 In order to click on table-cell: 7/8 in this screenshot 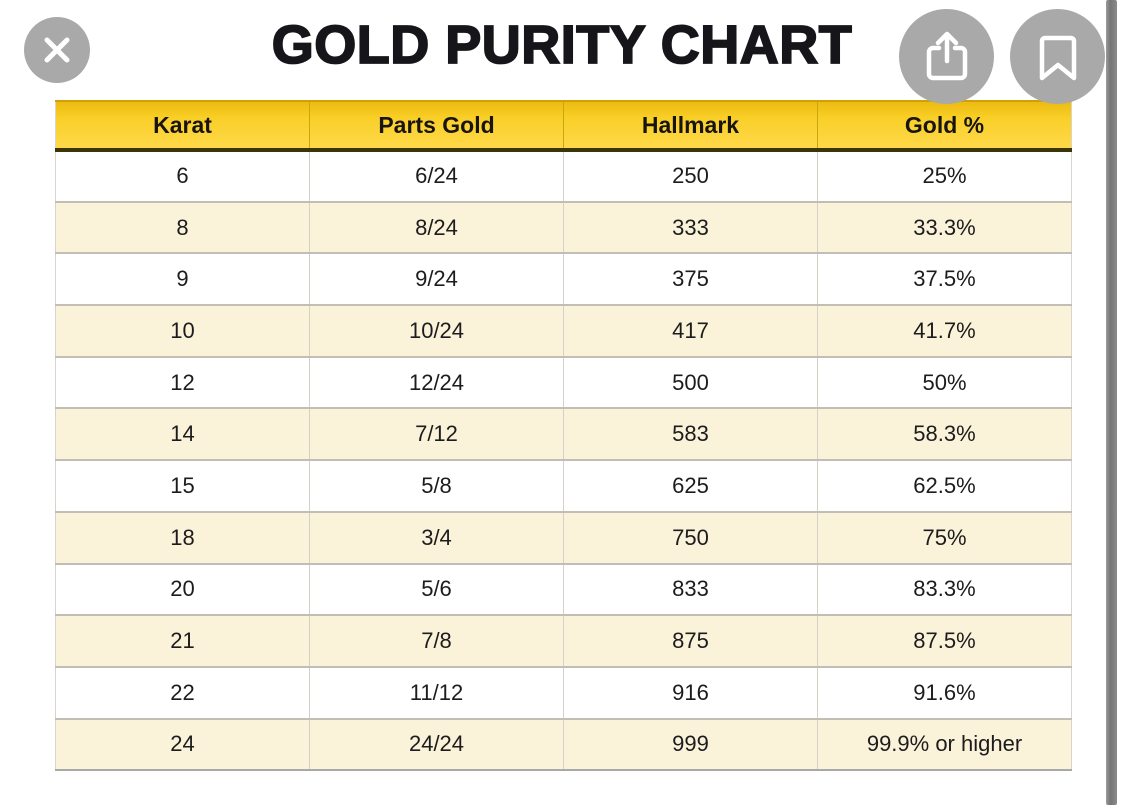, I will do `click(436, 640)`.